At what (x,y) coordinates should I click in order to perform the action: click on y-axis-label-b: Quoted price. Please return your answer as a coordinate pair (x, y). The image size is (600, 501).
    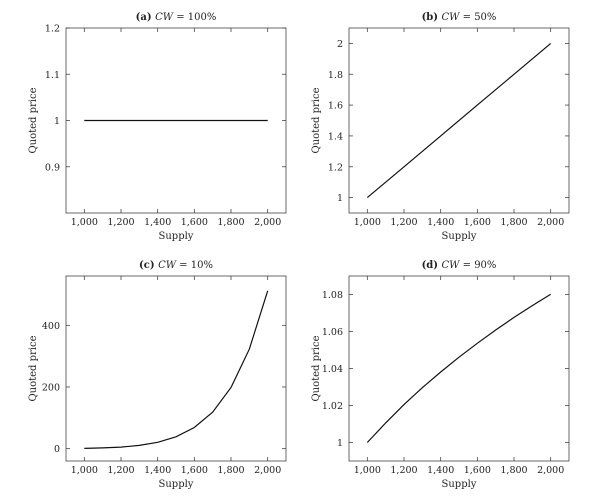
    Looking at the image, I should click on (316, 120).